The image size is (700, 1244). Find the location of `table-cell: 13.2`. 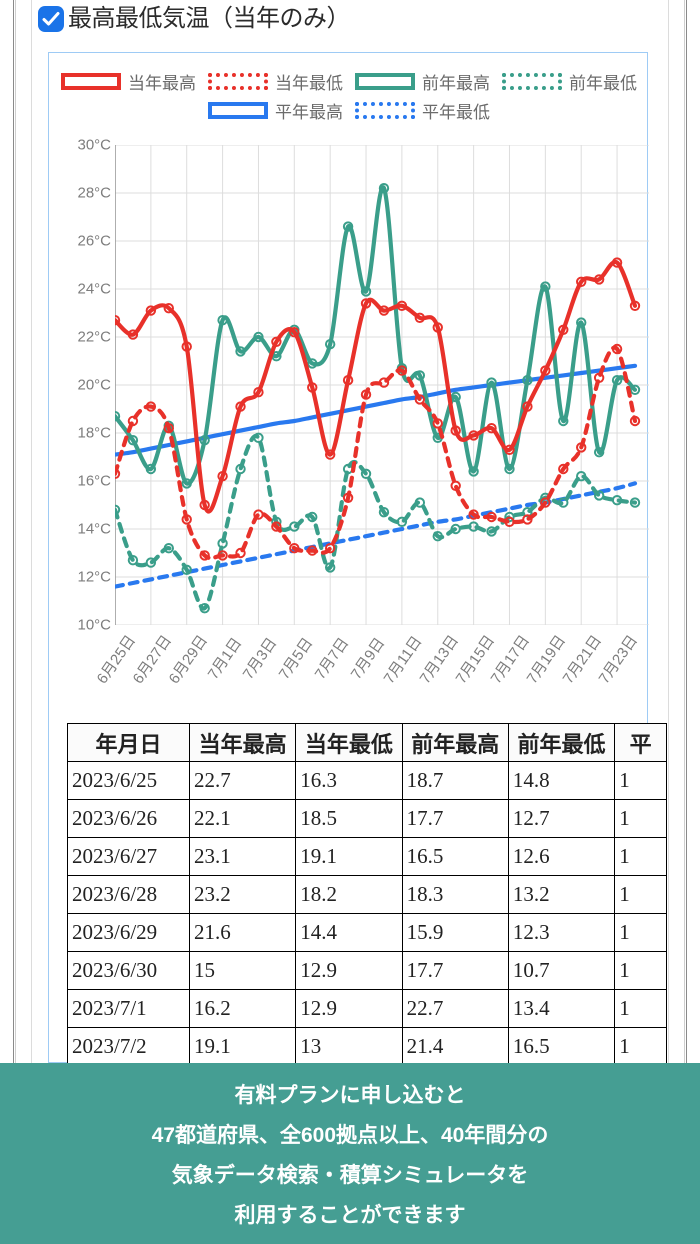

table-cell: 13.2 is located at coordinates (561, 894).